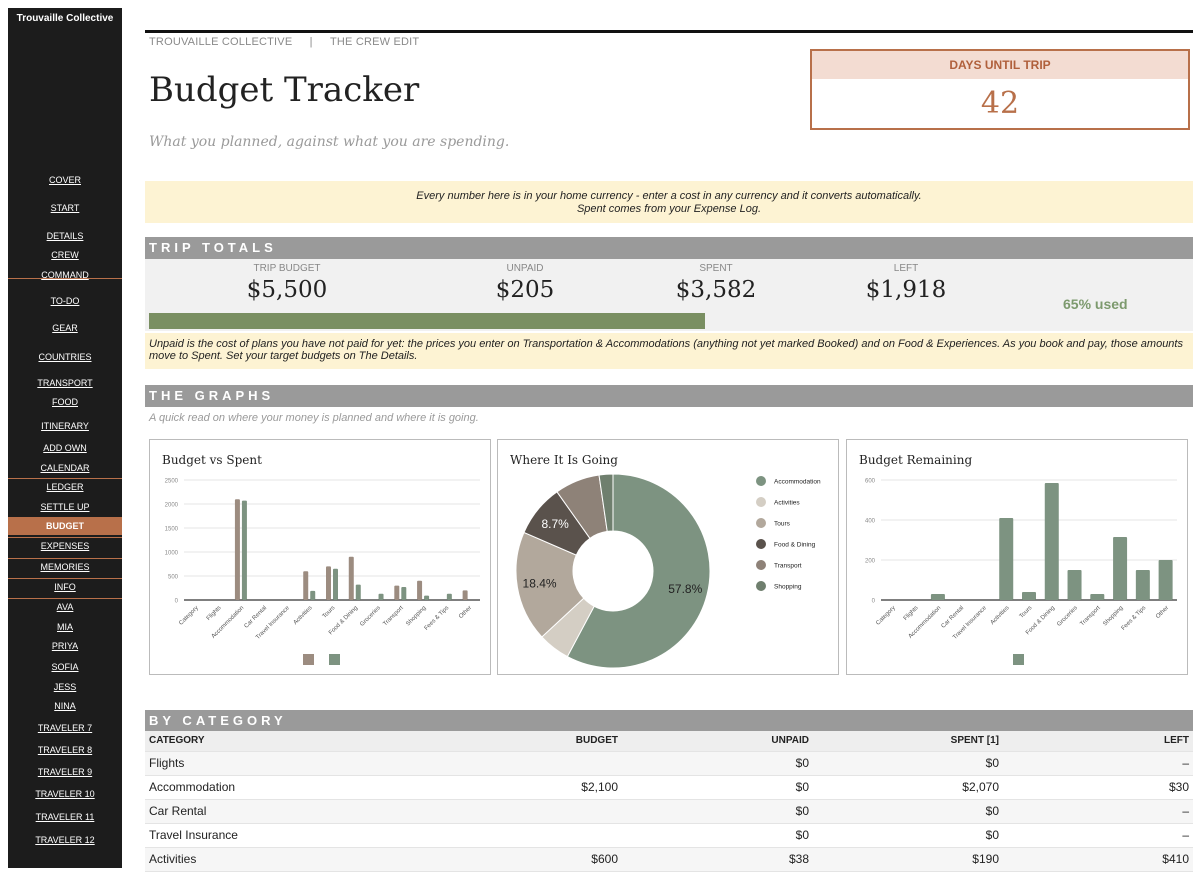 This screenshot has height=875, width=1200. What do you see at coordinates (287, 281) in the screenshot?
I see `total-budget: TRIP BUDGET $5,500` at bounding box center [287, 281].